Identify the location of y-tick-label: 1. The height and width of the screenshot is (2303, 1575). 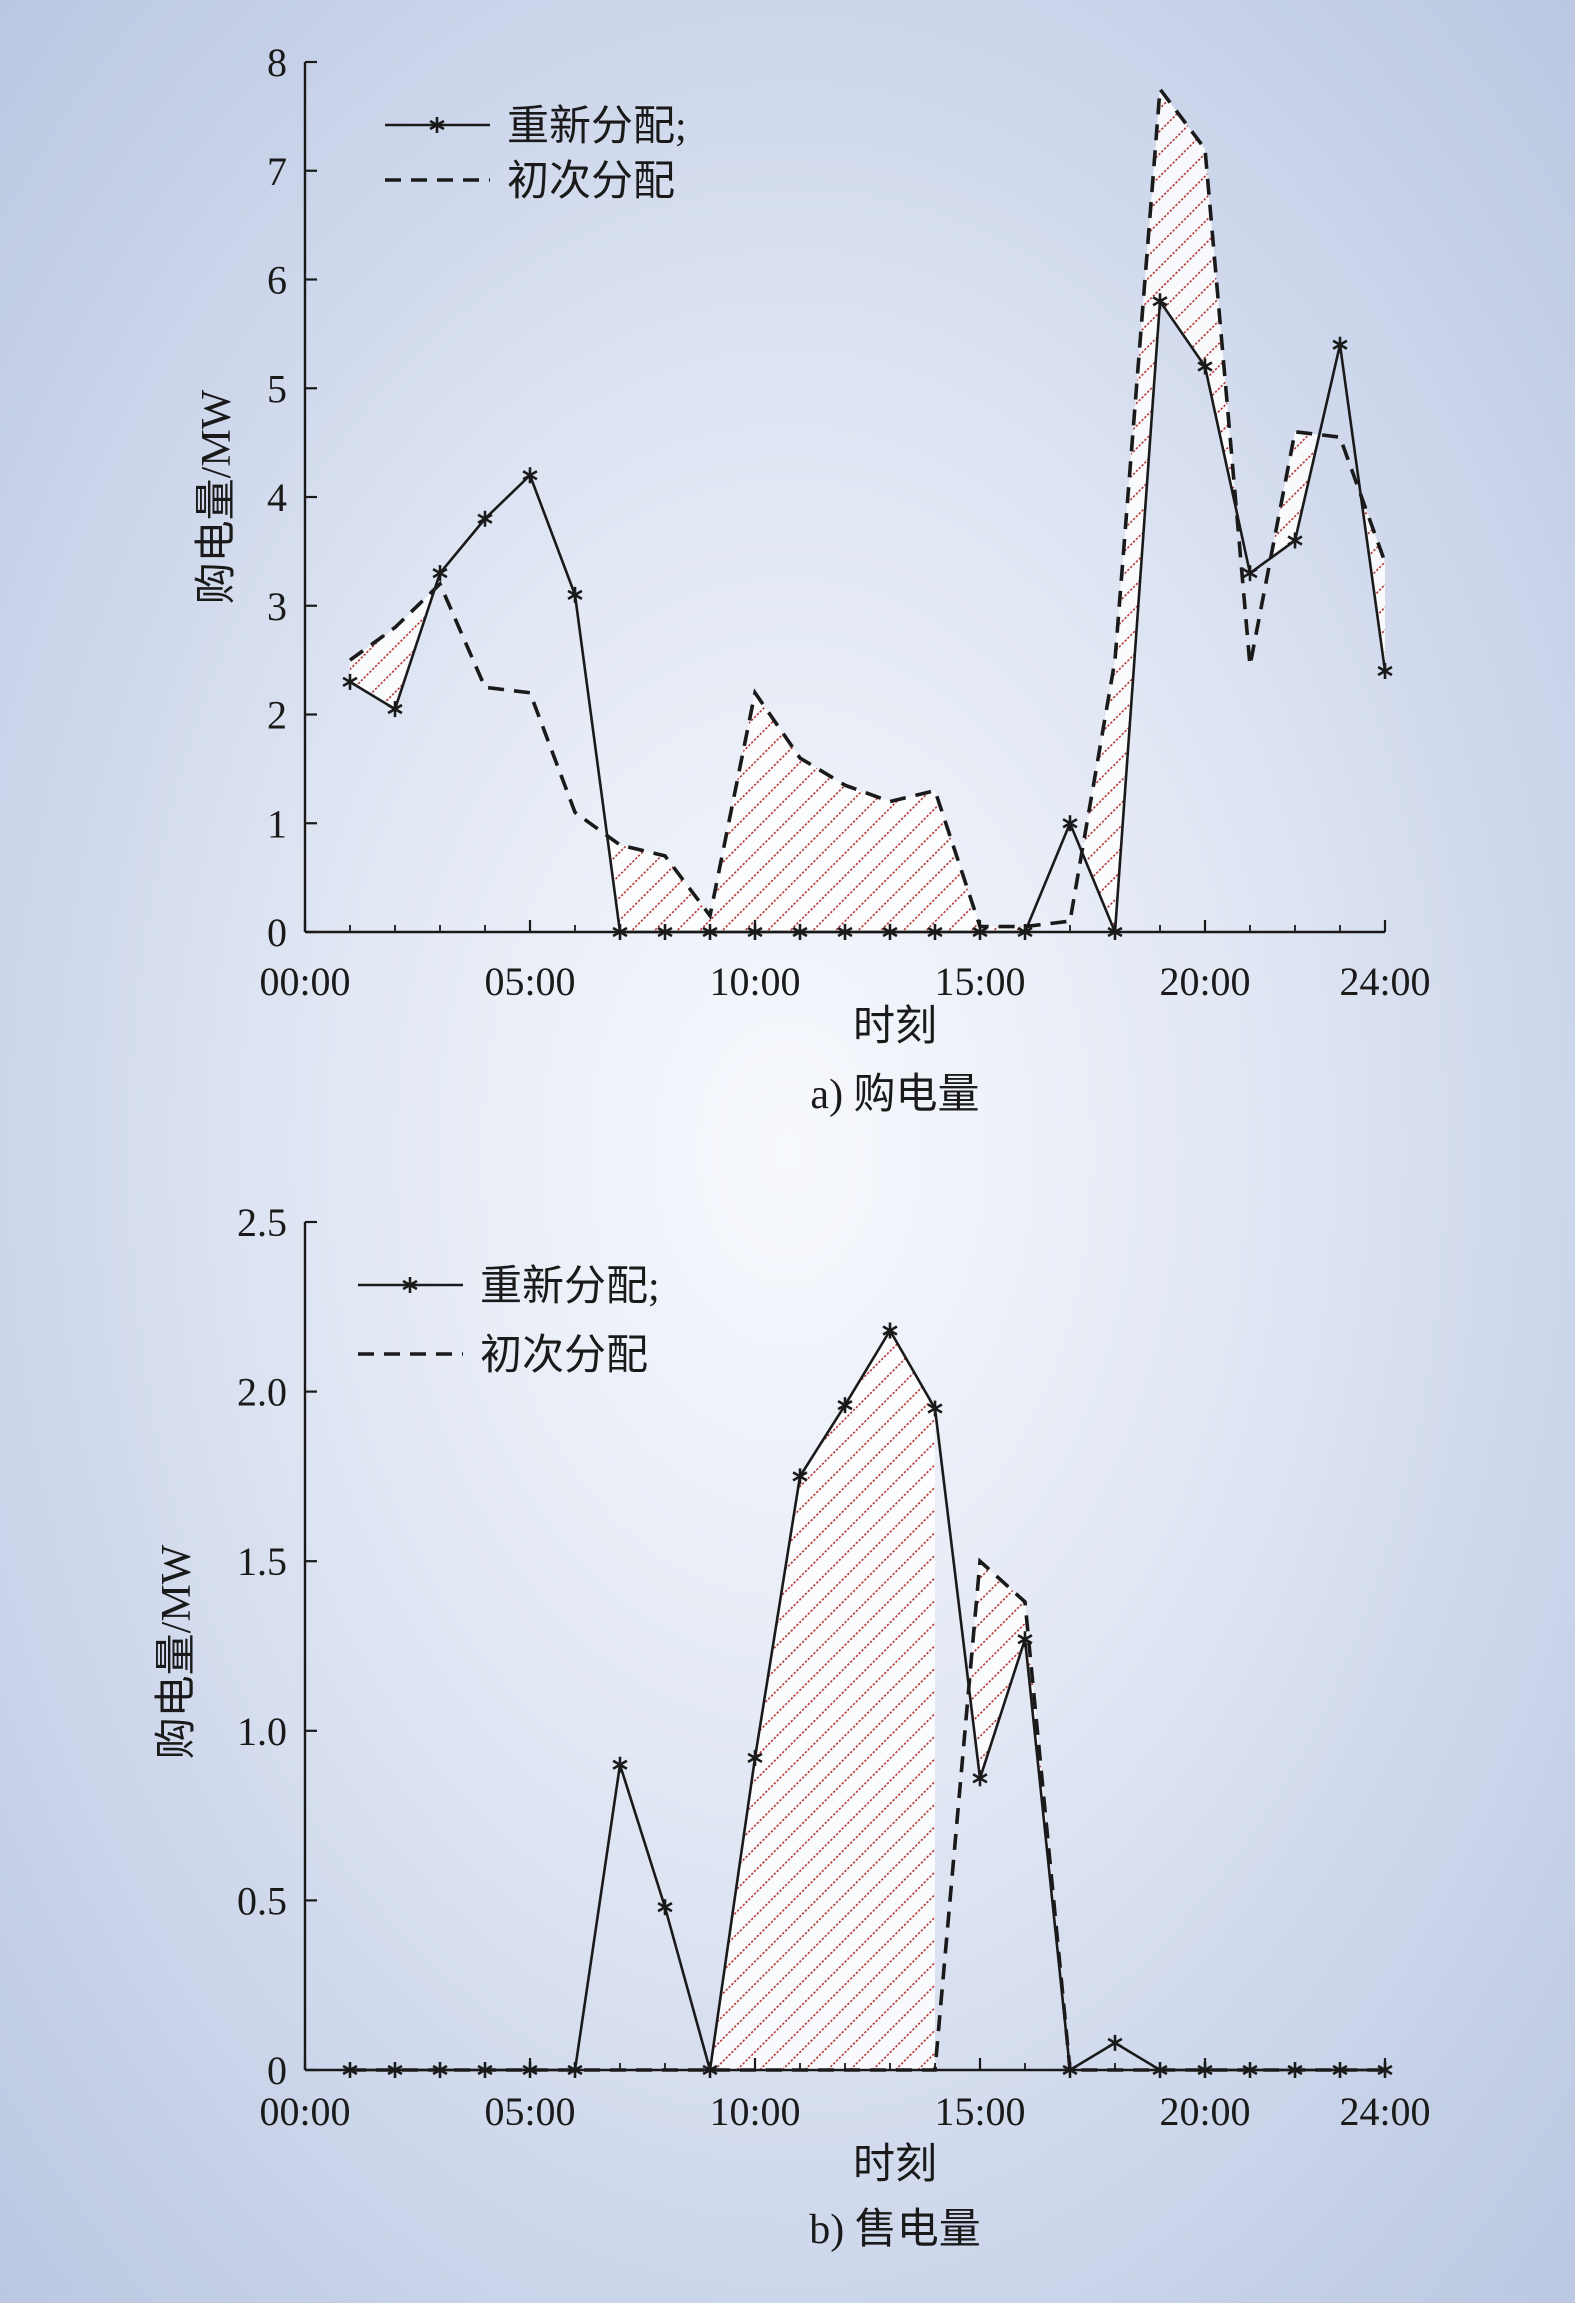
(277, 823).